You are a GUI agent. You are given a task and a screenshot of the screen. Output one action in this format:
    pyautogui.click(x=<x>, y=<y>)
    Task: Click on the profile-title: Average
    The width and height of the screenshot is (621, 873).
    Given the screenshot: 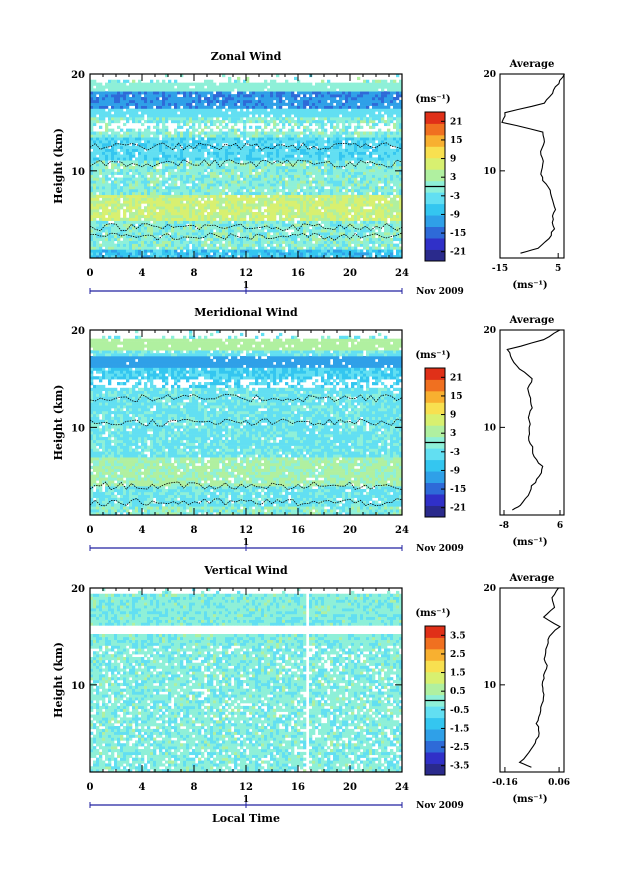 What is the action you would take?
    pyautogui.click(x=532, y=578)
    